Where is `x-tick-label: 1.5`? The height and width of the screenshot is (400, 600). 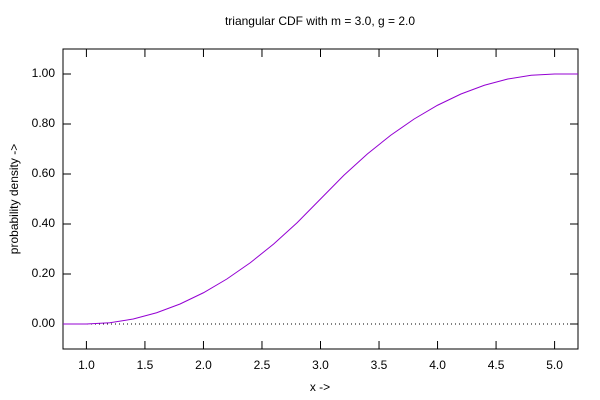 x-tick-label: 1.5 is located at coordinates (145, 365).